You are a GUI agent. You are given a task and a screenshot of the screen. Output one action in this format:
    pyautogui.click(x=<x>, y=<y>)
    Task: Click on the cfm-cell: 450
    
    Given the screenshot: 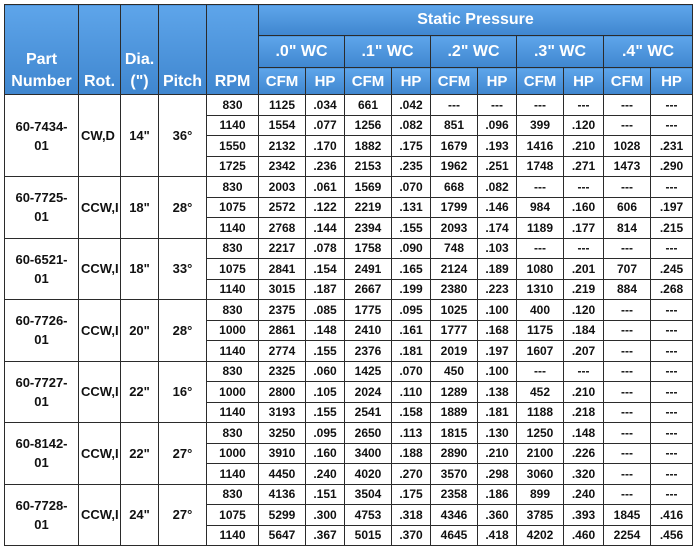 What is the action you would take?
    pyautogui.click(x=454, y=371)
    